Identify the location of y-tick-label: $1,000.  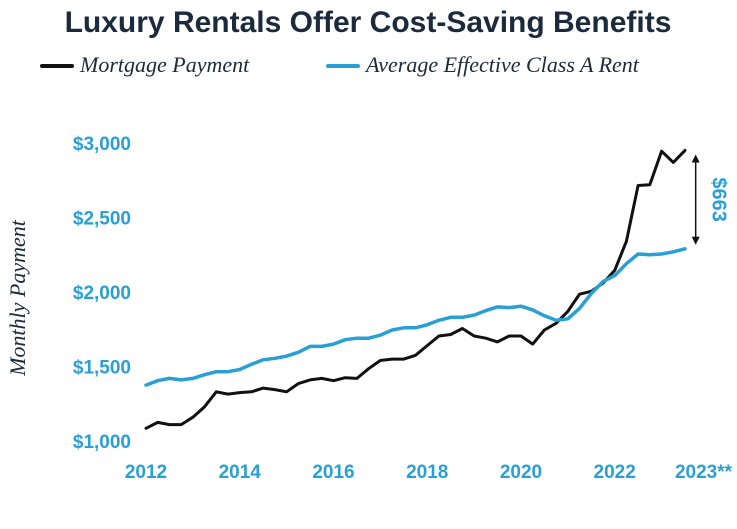
(102, 442).